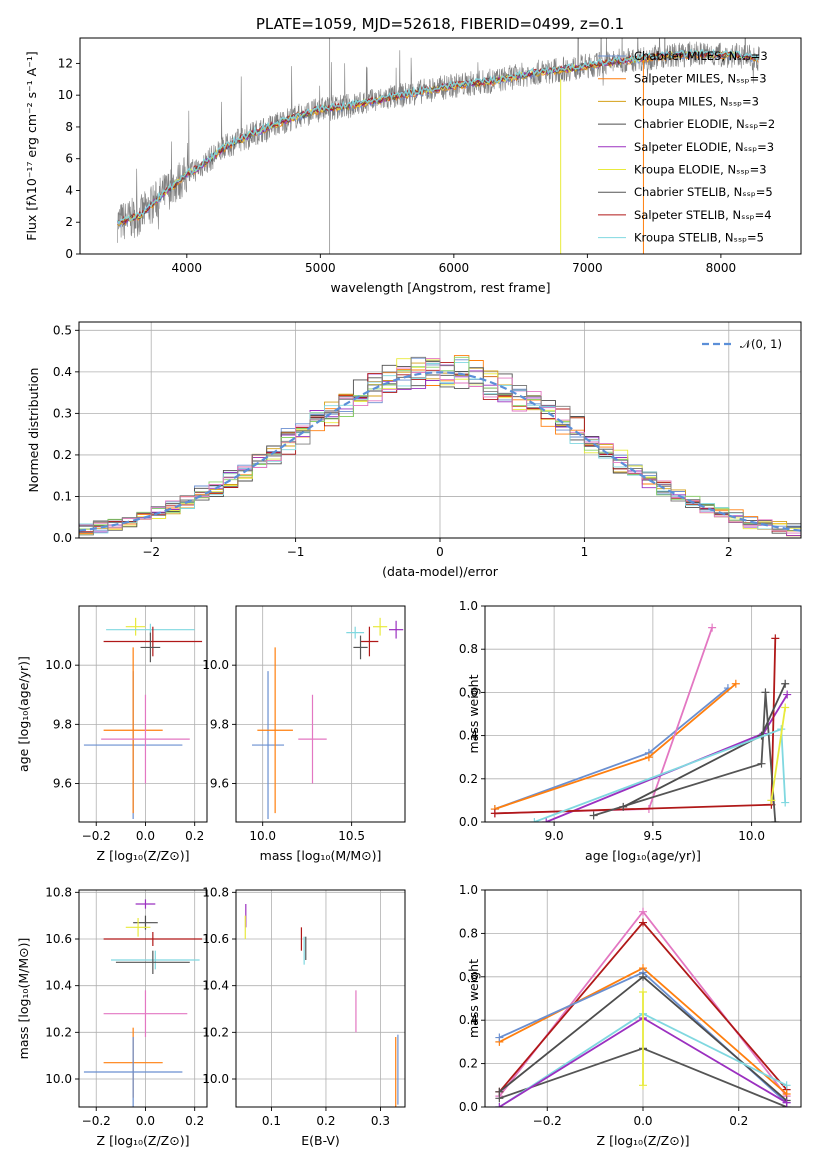  I want to click on y-tick-label: 10.8, so click(58, 892).